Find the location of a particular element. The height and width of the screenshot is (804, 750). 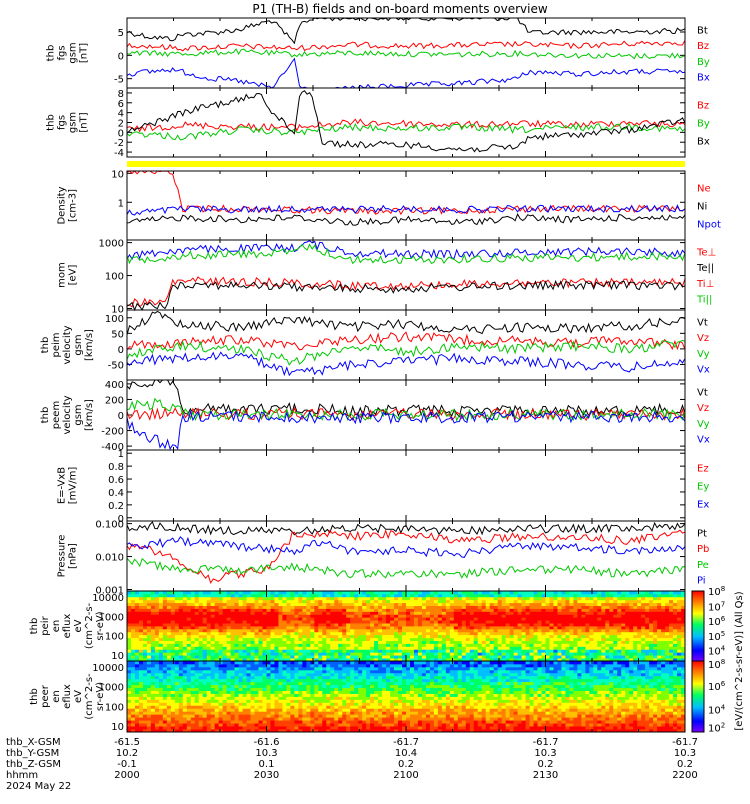

y-axis-label: thb is located at coordinates (45, 345).